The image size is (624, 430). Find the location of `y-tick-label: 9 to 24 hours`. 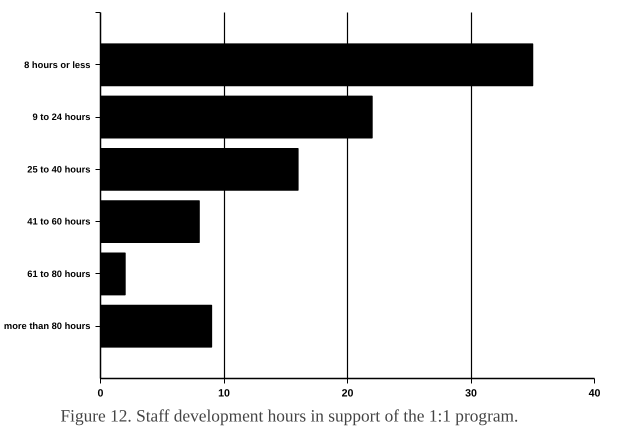

y-tick-label: 9 to 24 hours is located at coordinates (61, 117).